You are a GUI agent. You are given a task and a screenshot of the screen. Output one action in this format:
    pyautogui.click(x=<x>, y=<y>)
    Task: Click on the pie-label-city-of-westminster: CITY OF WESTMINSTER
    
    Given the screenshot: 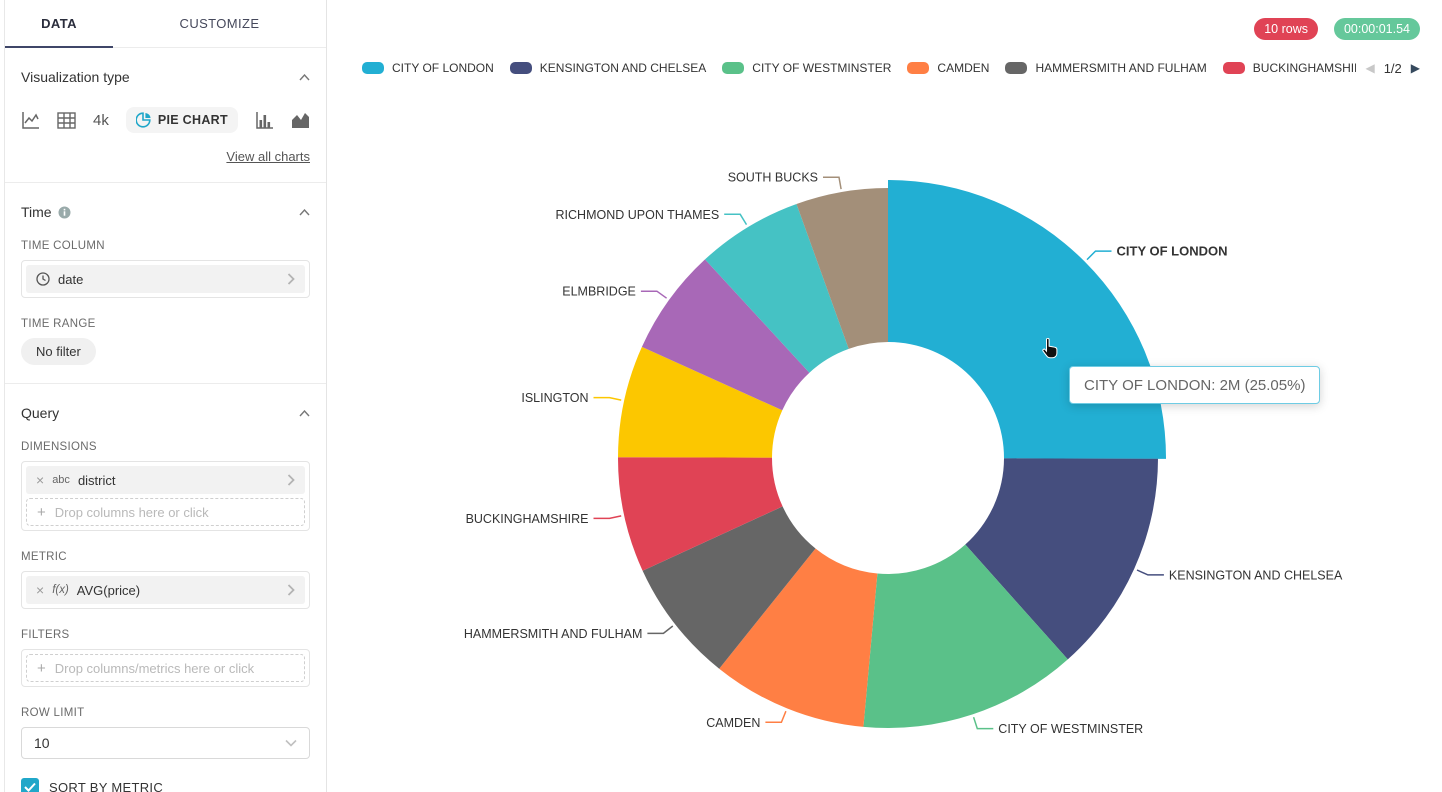 What is the action you would take?
    pyautogui.click(x=1070, y=729)
    